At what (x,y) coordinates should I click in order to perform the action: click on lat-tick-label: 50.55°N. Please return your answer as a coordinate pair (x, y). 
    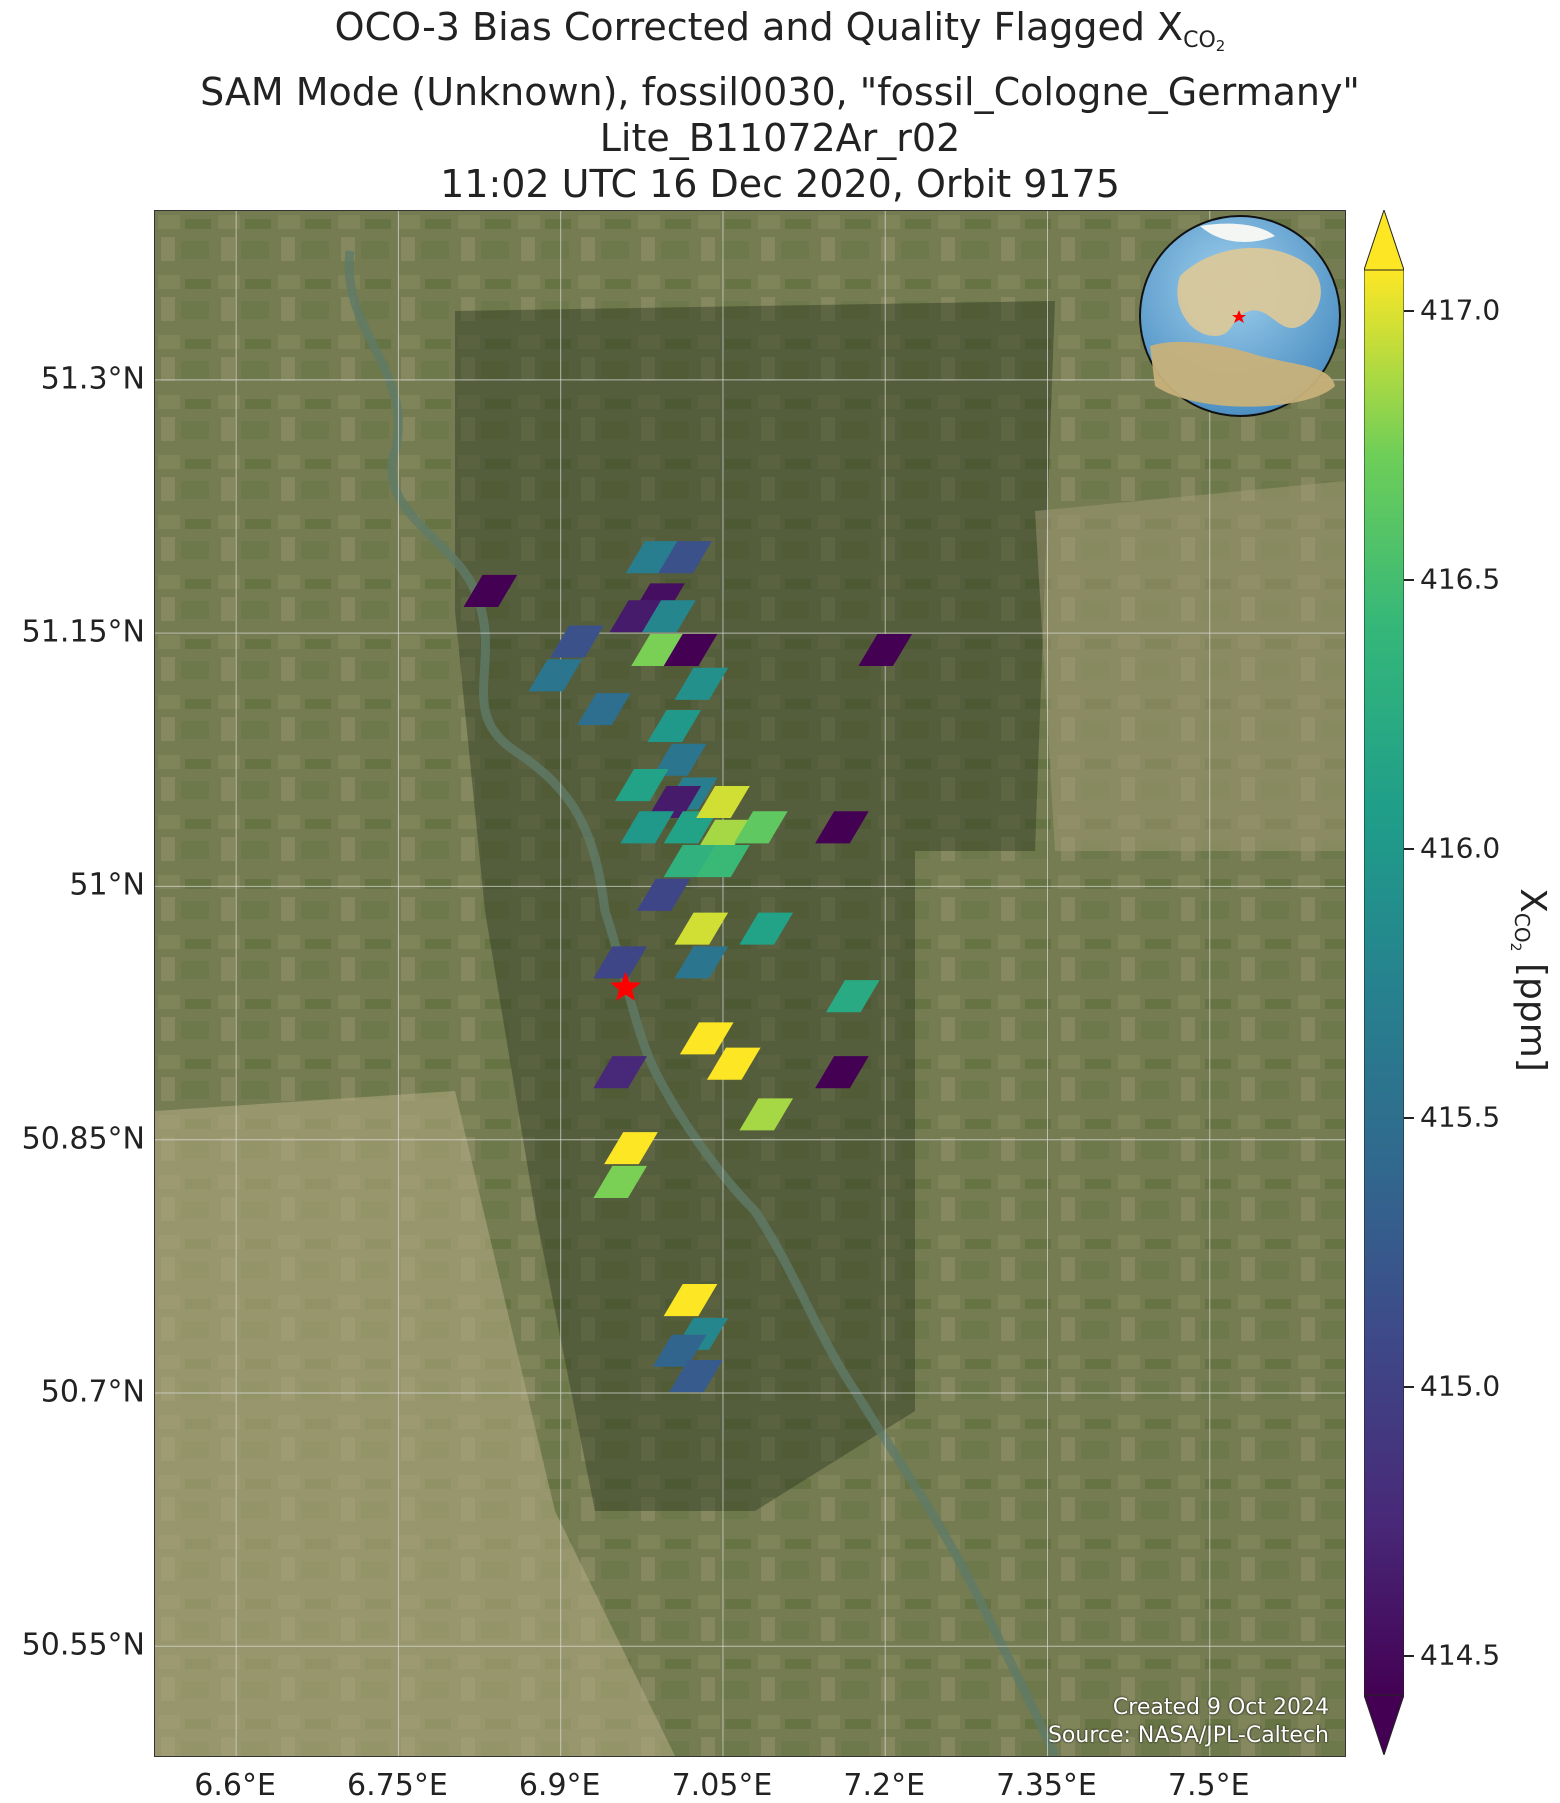
    Looking at the image, I should click on (83, 1645).